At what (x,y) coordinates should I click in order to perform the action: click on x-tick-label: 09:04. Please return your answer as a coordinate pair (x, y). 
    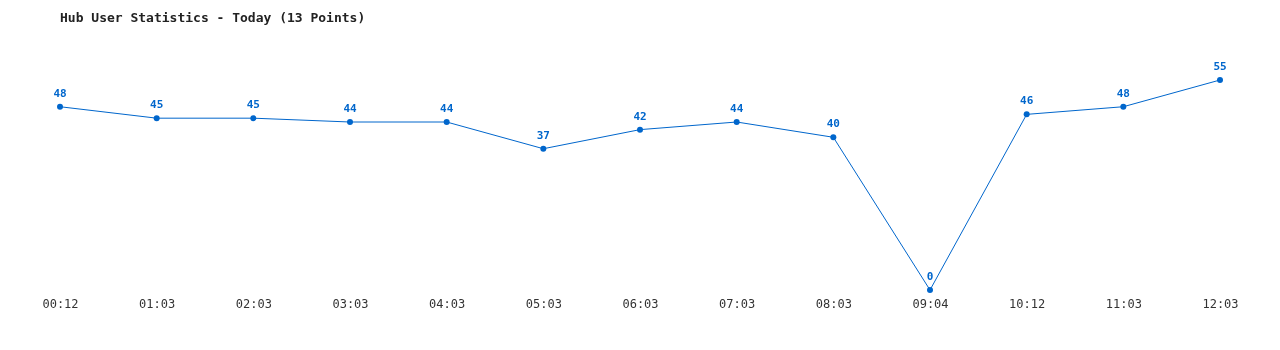
    Looking at the image, I should click on (930, 303).